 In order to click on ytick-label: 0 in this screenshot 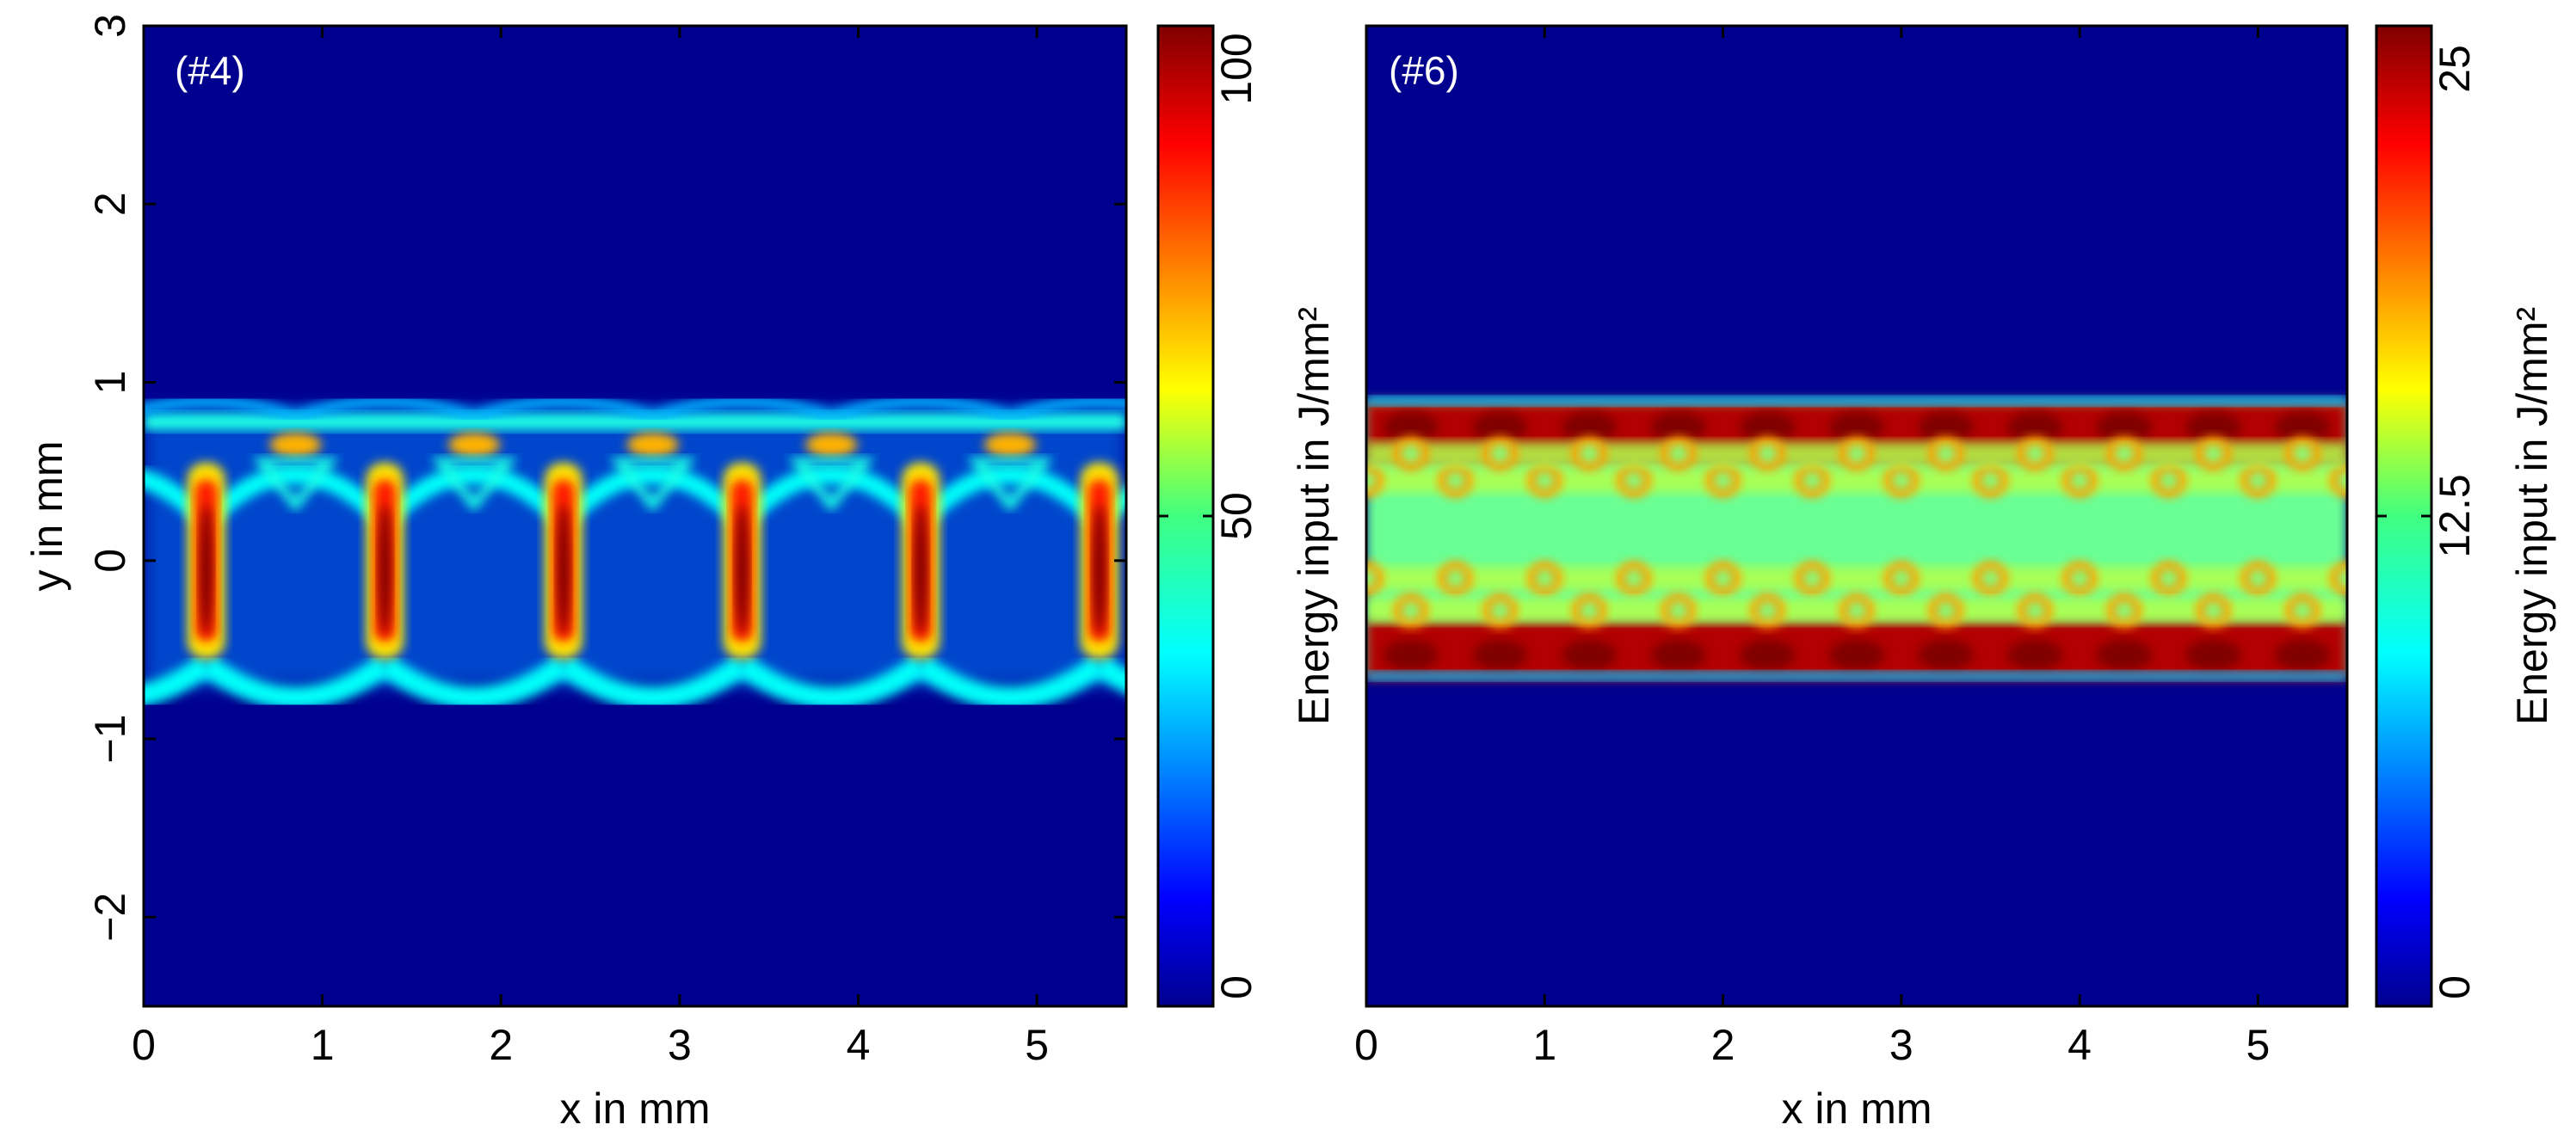, I will do `click(110, 561)`.